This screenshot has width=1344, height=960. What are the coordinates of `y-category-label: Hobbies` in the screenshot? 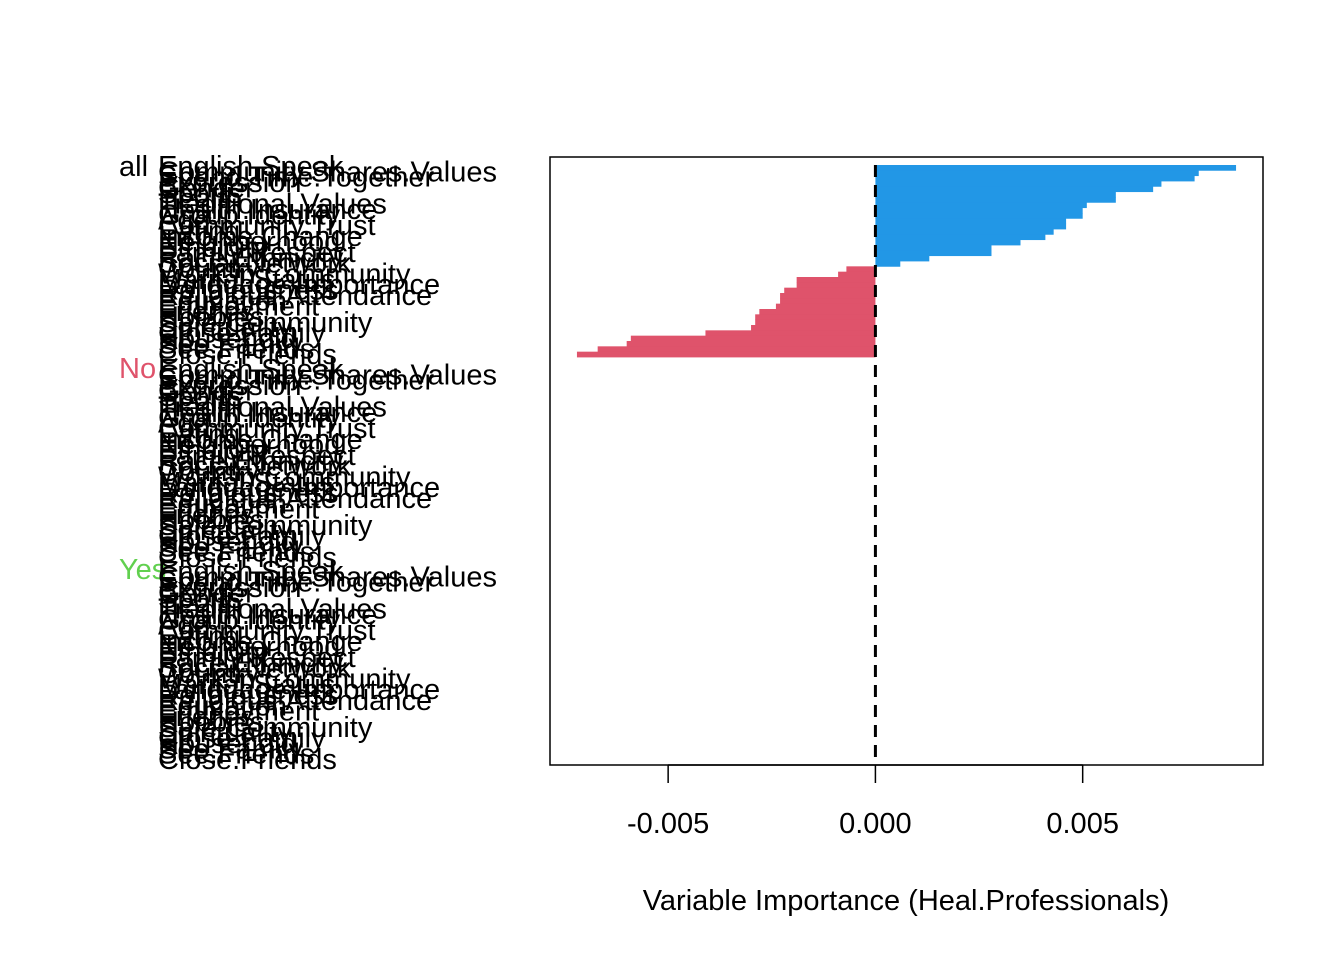 It's located at (211, 317).